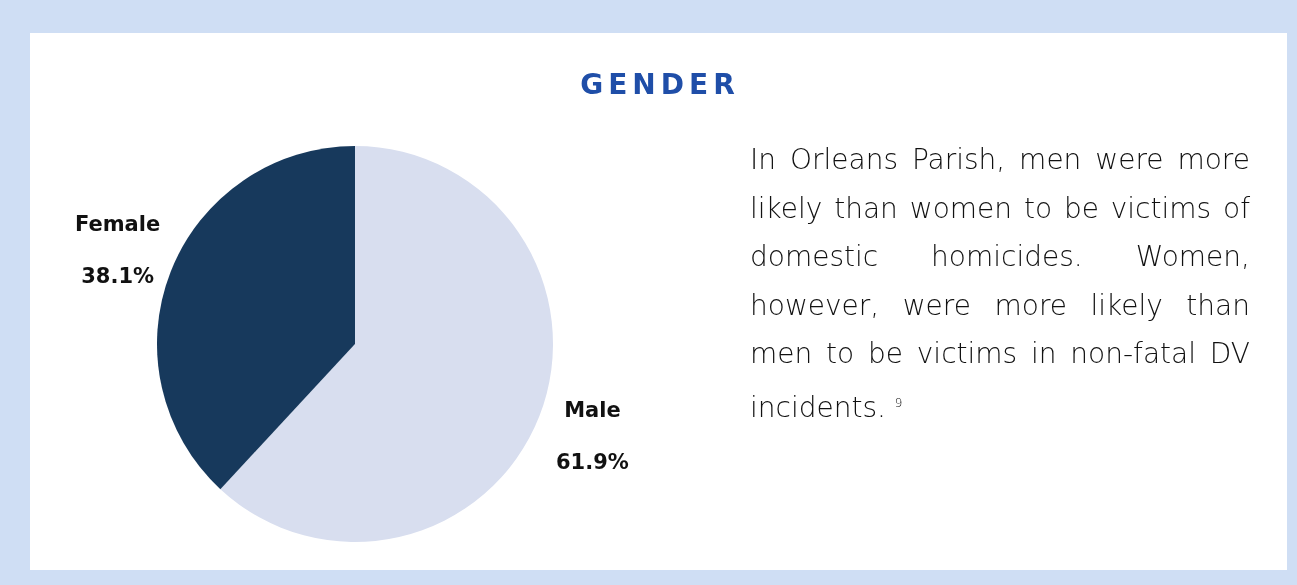  What do you see at coordinates (660, 84) in the screenshot?
I see `chart-title: GENDER` at bounding box center [660, 84].